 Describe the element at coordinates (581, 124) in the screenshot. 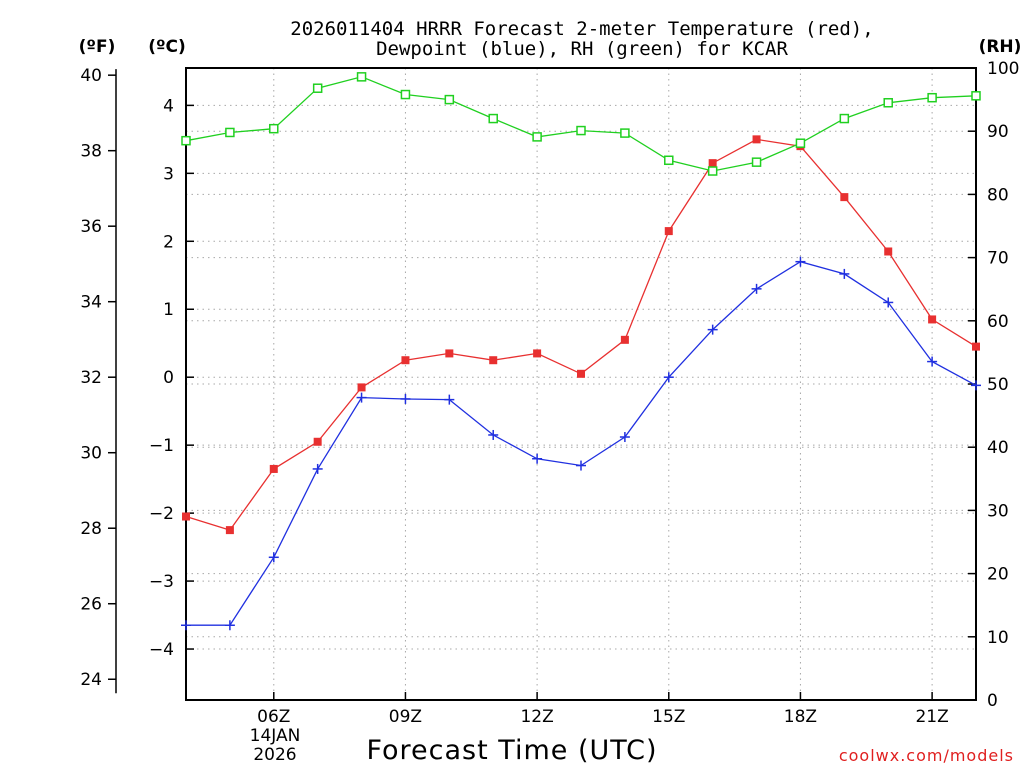

I see `rh-line` at that location.